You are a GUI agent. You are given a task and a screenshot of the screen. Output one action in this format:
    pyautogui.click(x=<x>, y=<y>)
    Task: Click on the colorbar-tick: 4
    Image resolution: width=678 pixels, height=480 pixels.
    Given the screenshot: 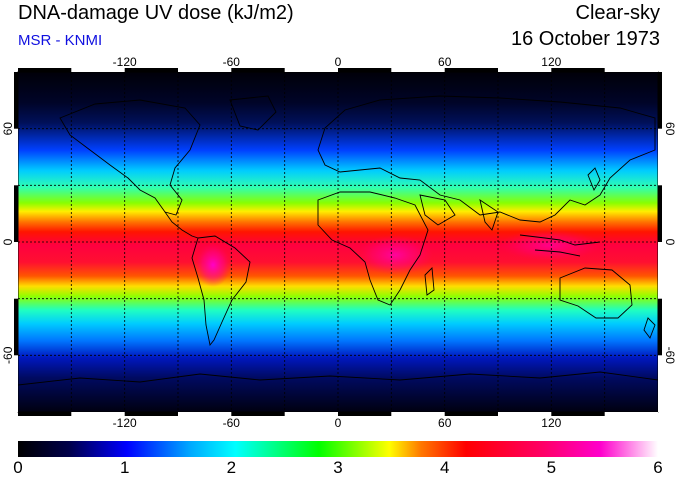 What is the action you would take?
    pyautogui.click(x=444, y=467)
    